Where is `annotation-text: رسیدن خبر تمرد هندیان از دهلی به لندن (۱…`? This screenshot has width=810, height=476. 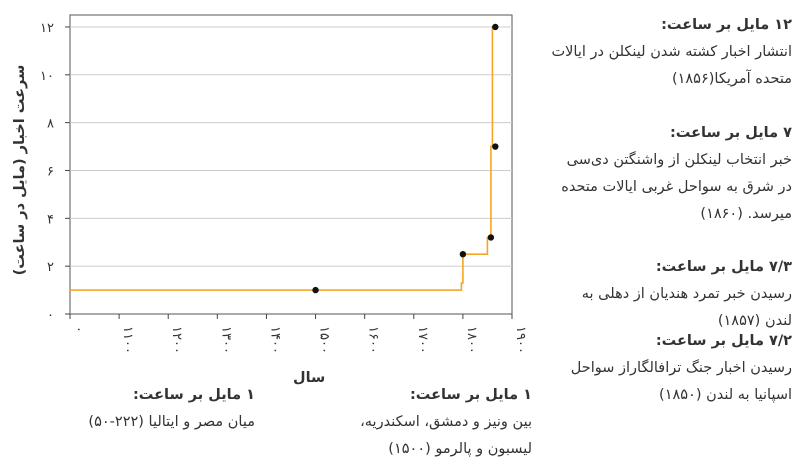 annotation-text: رسیدن خبر تمرد هندیان از دهلی به لندن (۱… is located at coordinates (686, 307).